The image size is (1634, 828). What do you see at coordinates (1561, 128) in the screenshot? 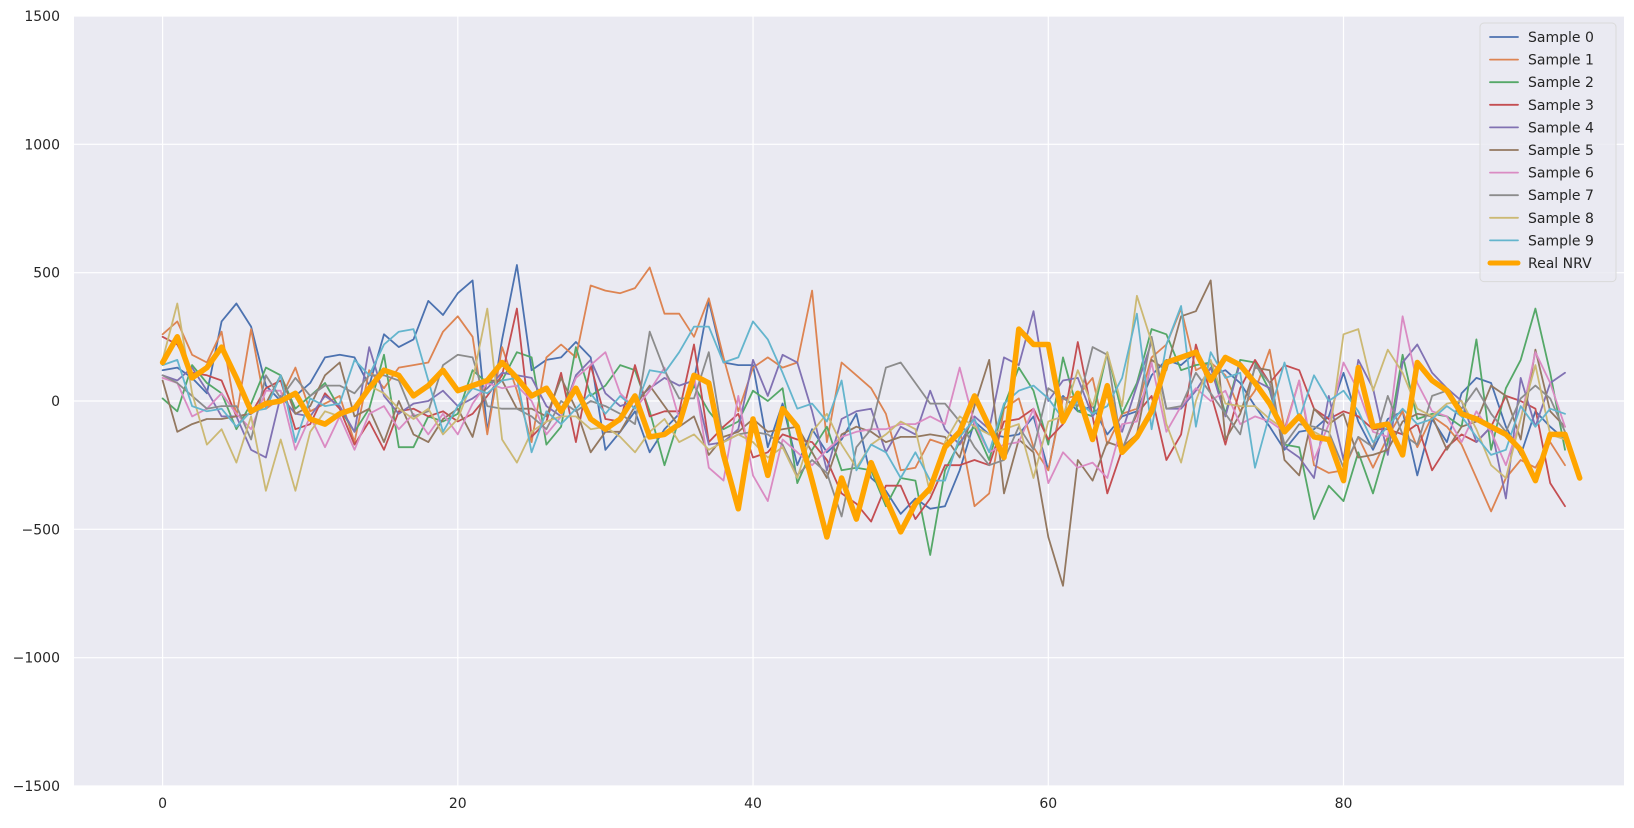
I see `legend-label: Sample 4` at bounding box center [1561, 128].